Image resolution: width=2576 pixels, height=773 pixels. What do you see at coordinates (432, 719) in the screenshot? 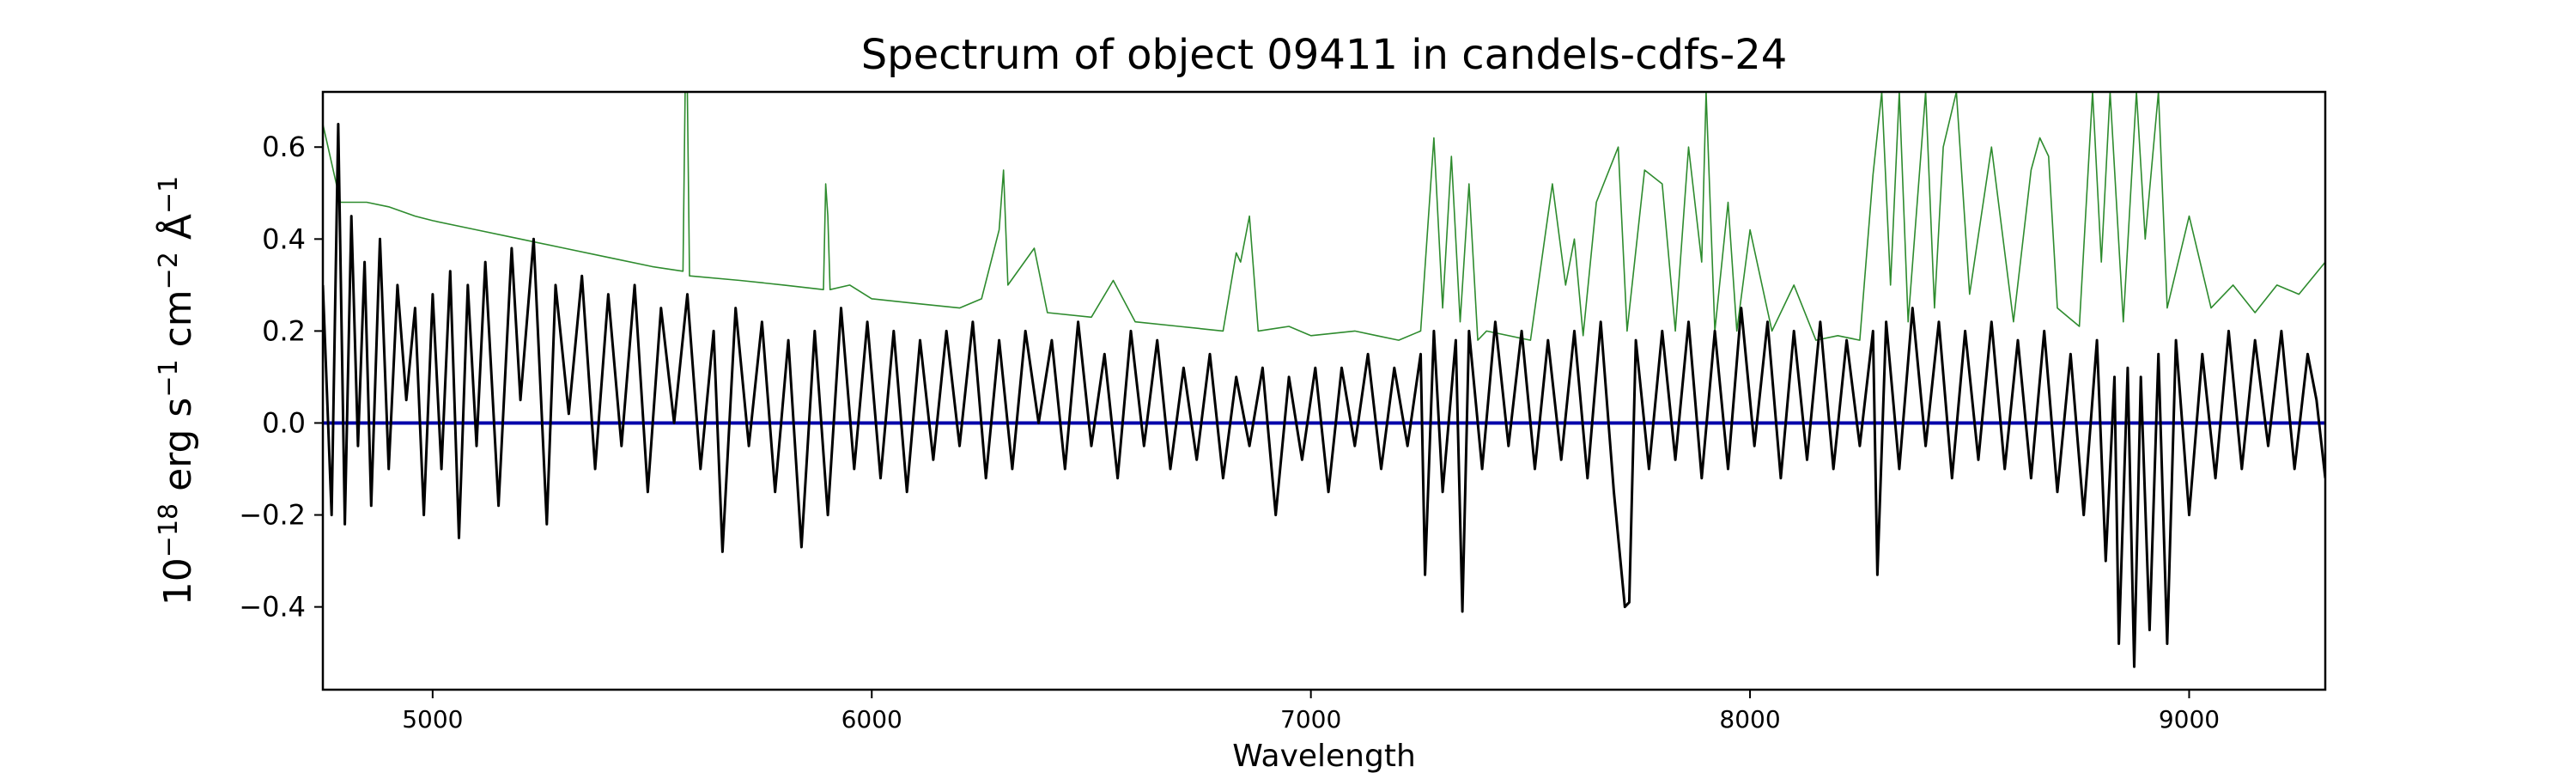
I see `x-tick-label: 5000` at bounding box center [432, 719].